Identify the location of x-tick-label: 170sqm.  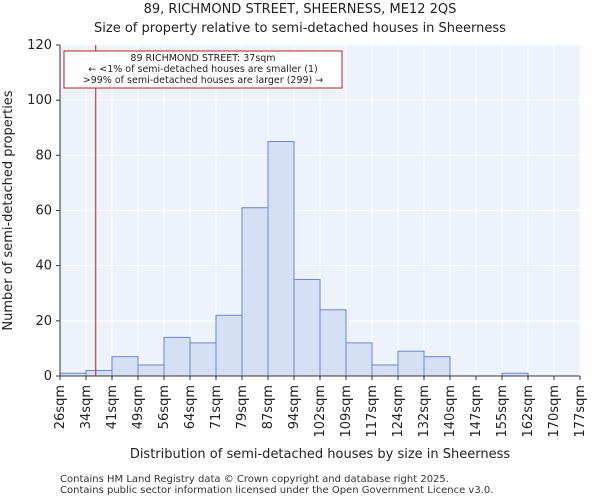
(554, 411).